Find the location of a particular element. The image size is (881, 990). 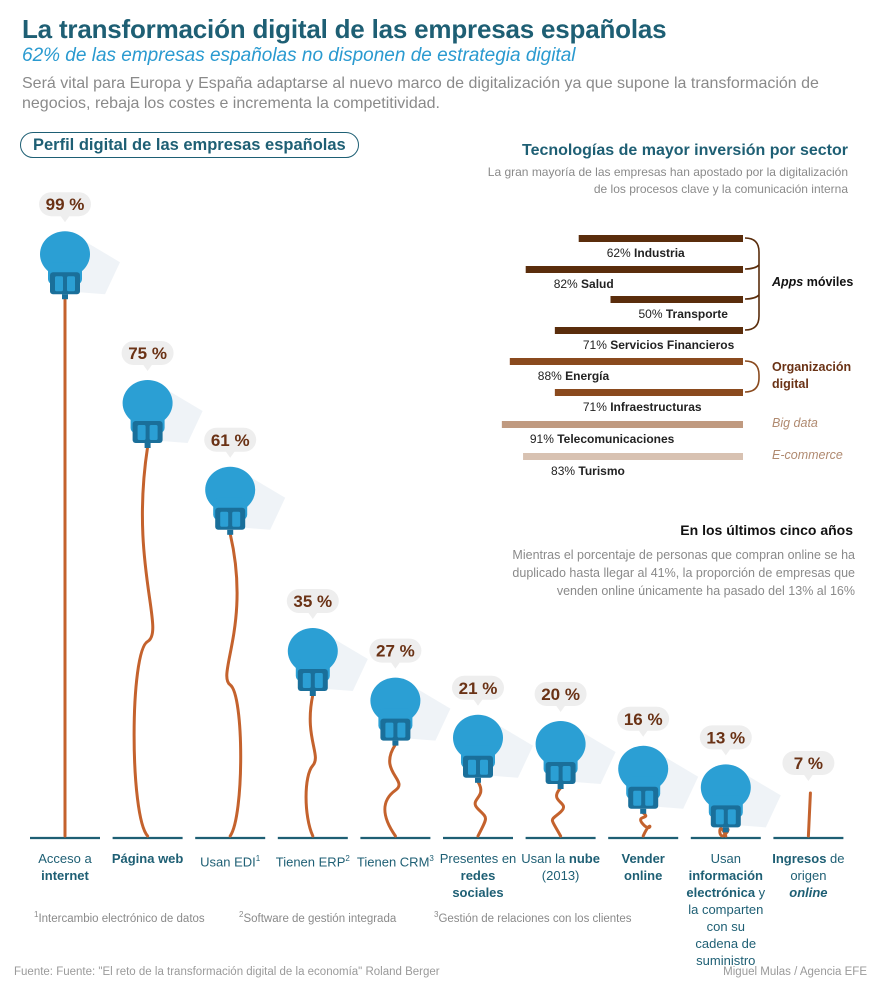

value-label: 13 % is located at coordinates (725, 737).